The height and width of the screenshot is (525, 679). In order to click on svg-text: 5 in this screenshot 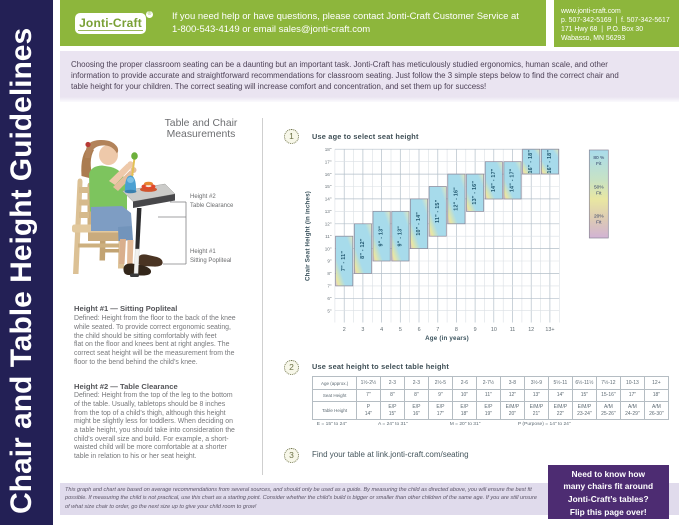, I will do `click(400, 330)`.